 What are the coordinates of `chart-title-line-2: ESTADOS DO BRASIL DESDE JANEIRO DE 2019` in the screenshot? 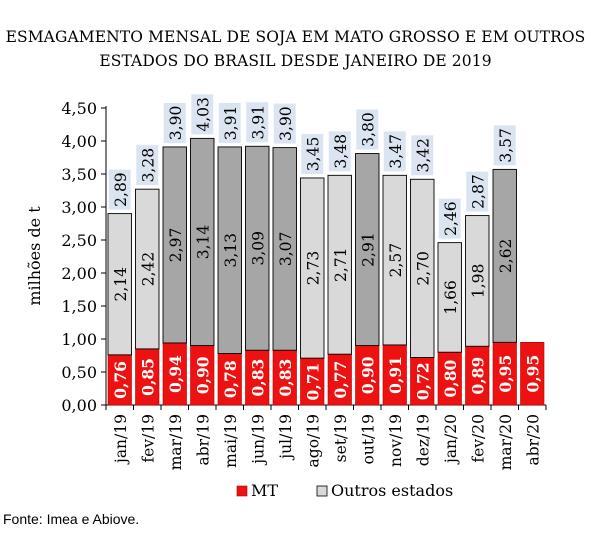 It's located at (295, 61).